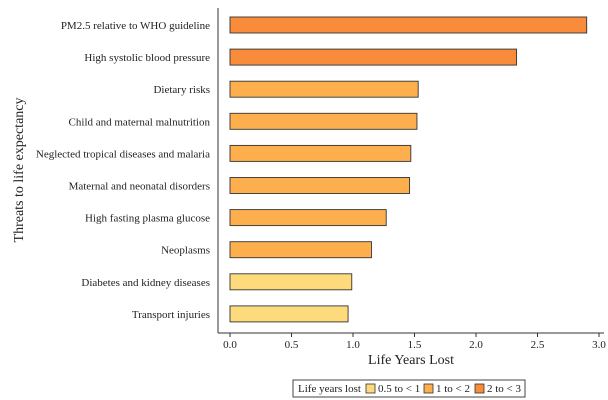 Image resolution: width=608 pixels, height=400 pixels. Describe the element at coordinates (353, 345) in the screenshot. I see `x-tick-label: 1.0` at that location.